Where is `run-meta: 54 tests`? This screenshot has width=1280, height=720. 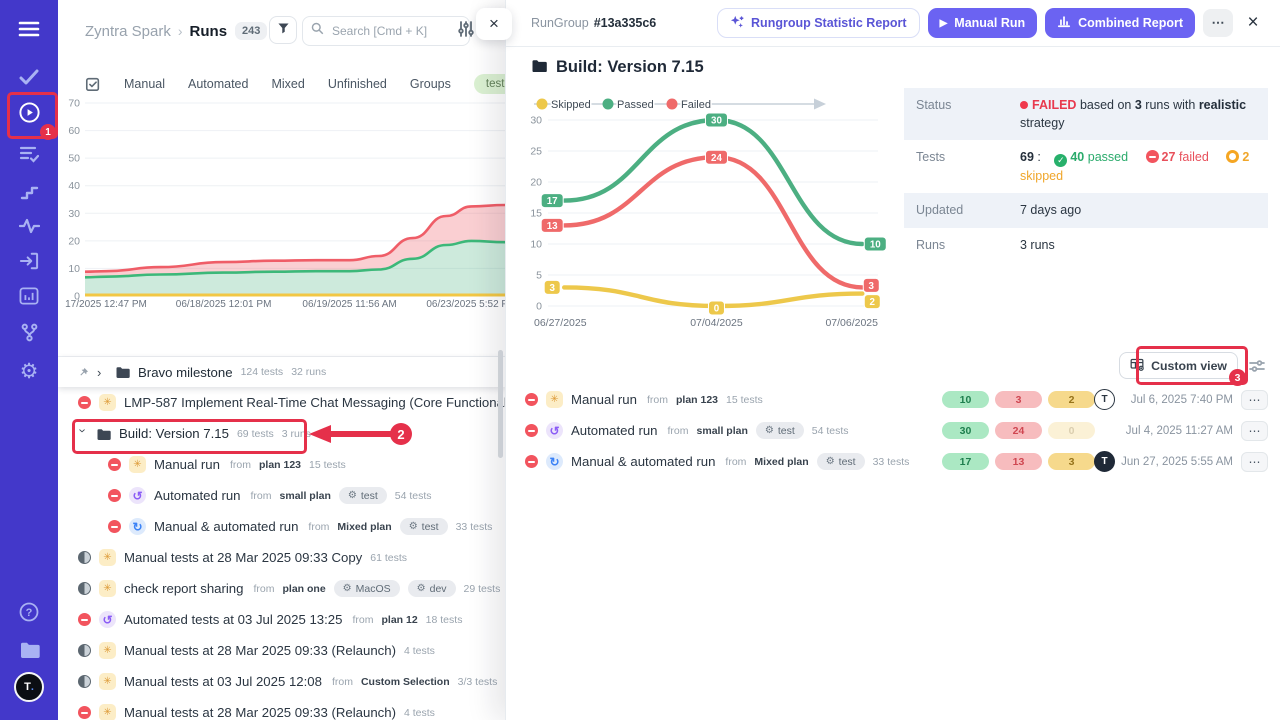 run-meta: 54 tests is located at coordinates (413, 495).